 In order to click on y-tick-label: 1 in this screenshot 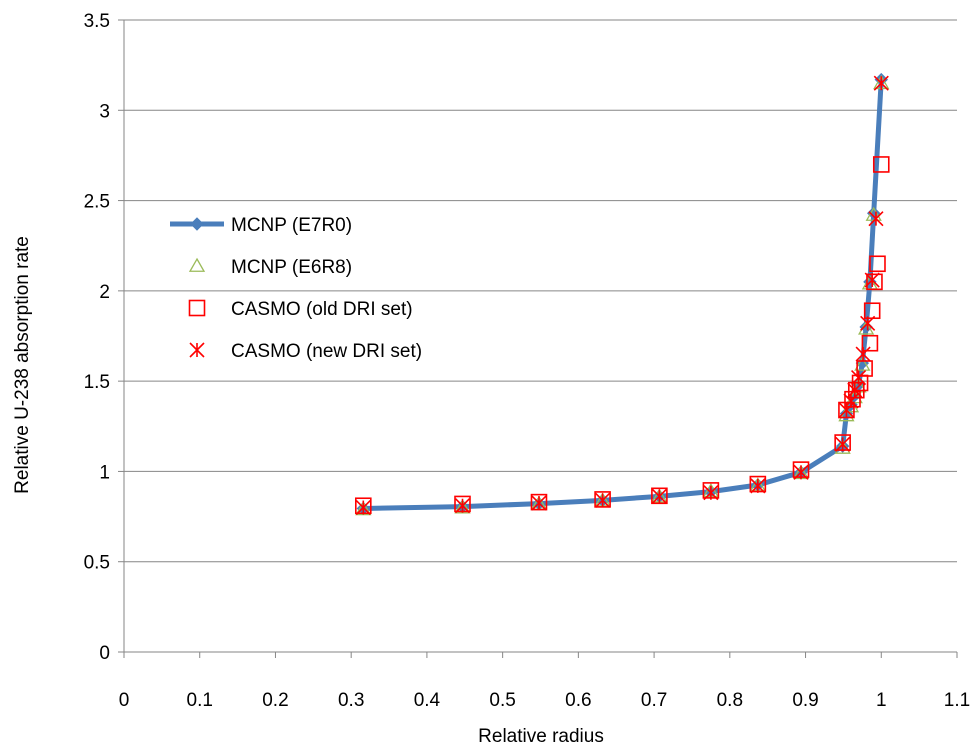, I will do `click(104, 472)`.